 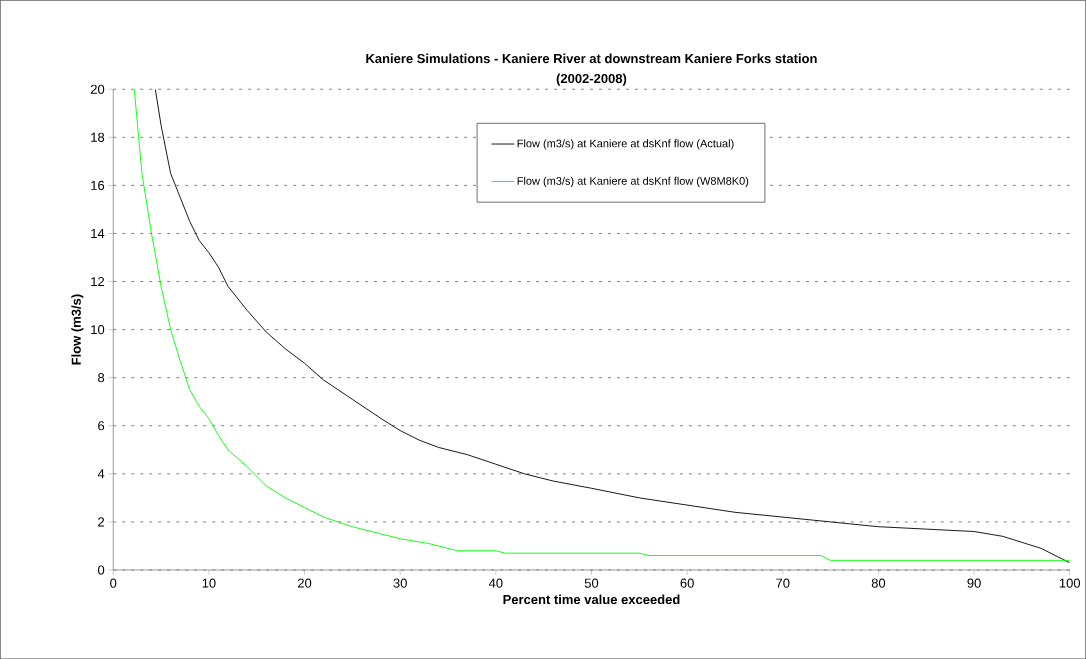 What do you see at coordinates (625, 144) in the screenshot?
I see `legend-label: Flow (m3/s) at Kaniere at dsKnf flow (Actual)` at bounding box center [625, 144].